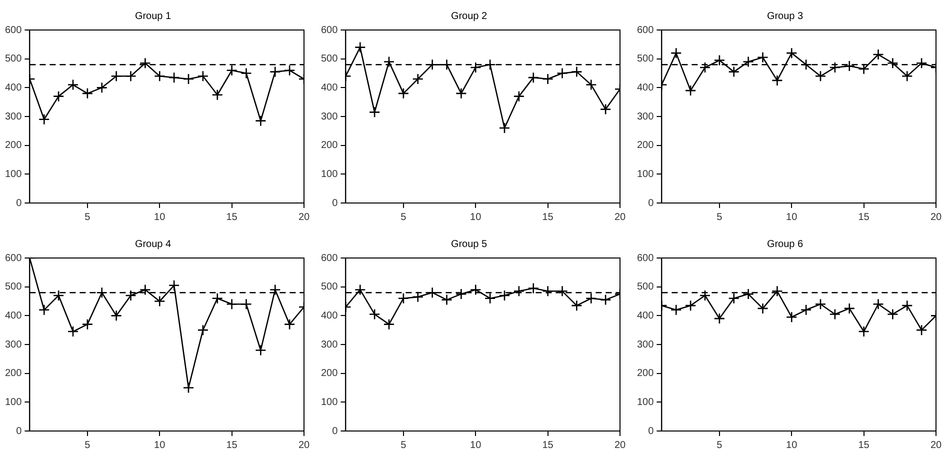 This screenshot has width=949, height=456. Describe the element at coordinates (469, 244) in the screenshot. I see `chart-title: Group 5` at that location.